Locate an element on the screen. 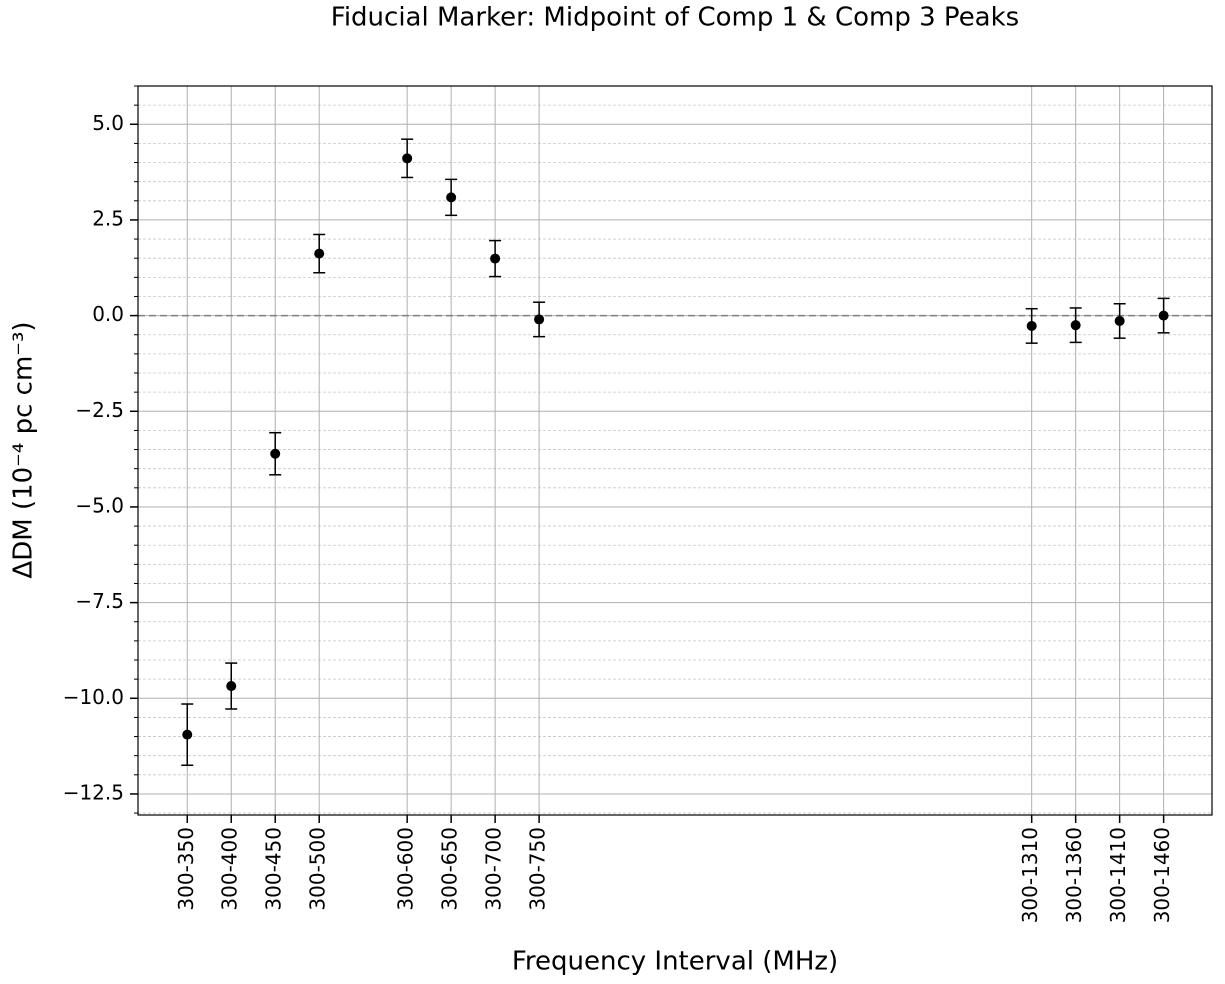 Image resolution: width=1225 pixels, height=984 pixels. y-tick-label: 5.0 is located at coordinates (108, 123).